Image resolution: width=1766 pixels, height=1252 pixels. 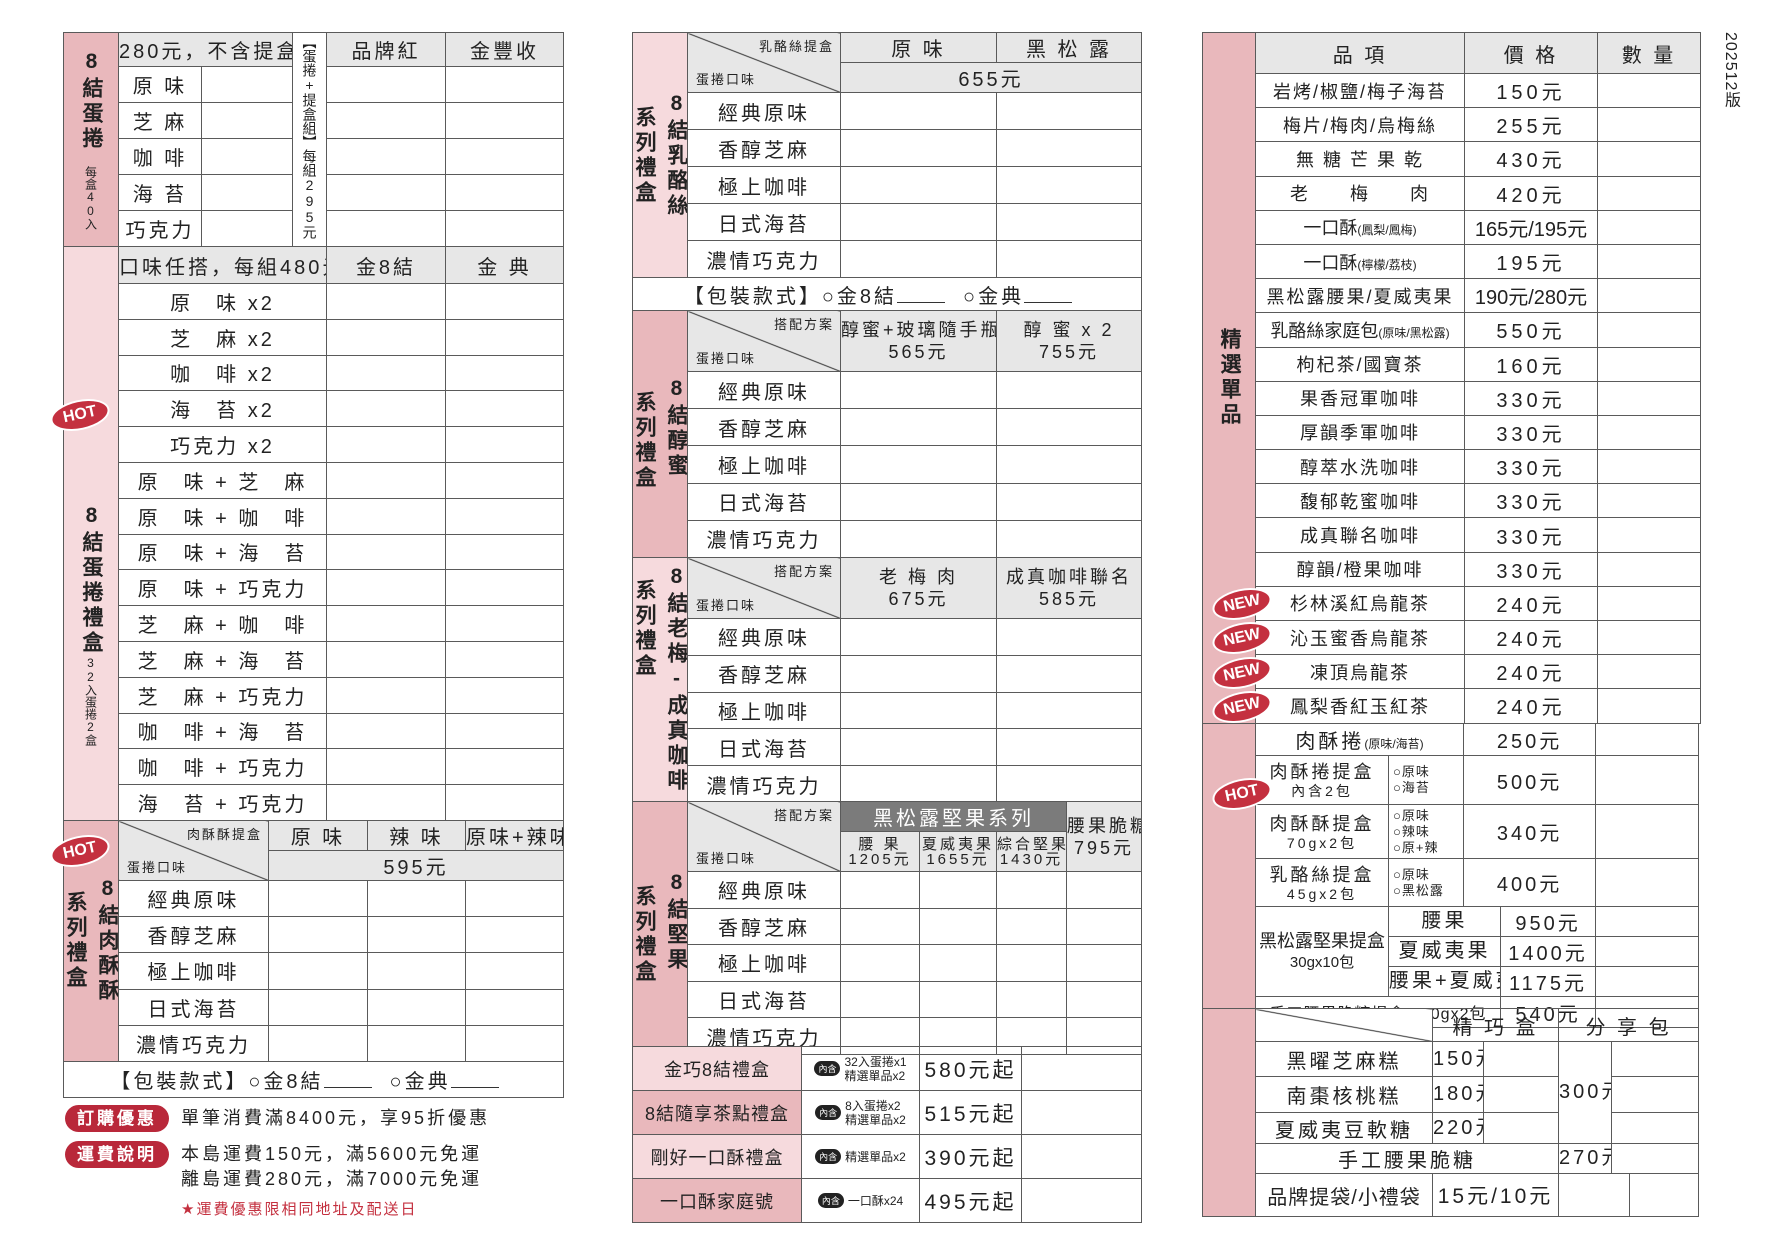 What do you see at coordinates (1048, 295) in the screenshot?
I see `packaging-jindian-blank` at bounding box center [1048, 295].